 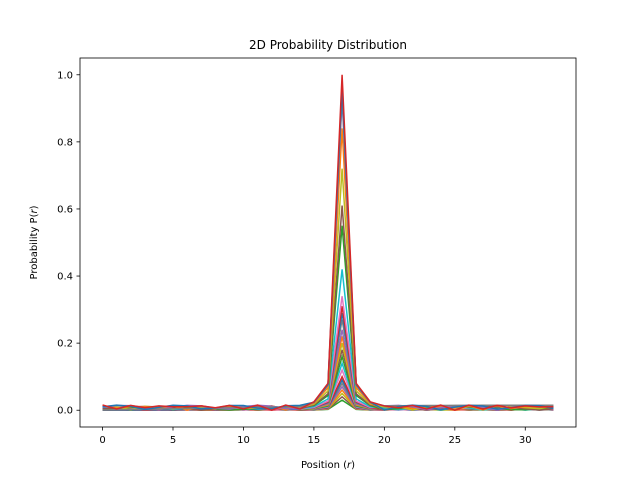 What do you see at coordinates (65, 277) in the screenshot?
I see `y-tick-label: 0.4` at bounding box center [65, 277].